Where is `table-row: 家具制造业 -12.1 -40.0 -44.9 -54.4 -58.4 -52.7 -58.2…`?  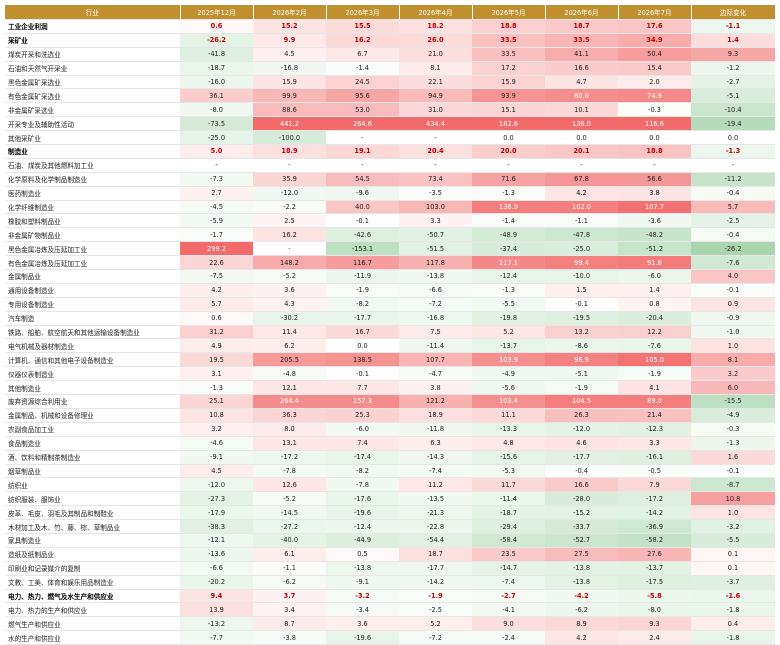 table-row: 家具制造业 -12.1 -40.0 -44.9 -54.4 -58.4 -52.7 -58.2… is located at coordinates (390, 540).